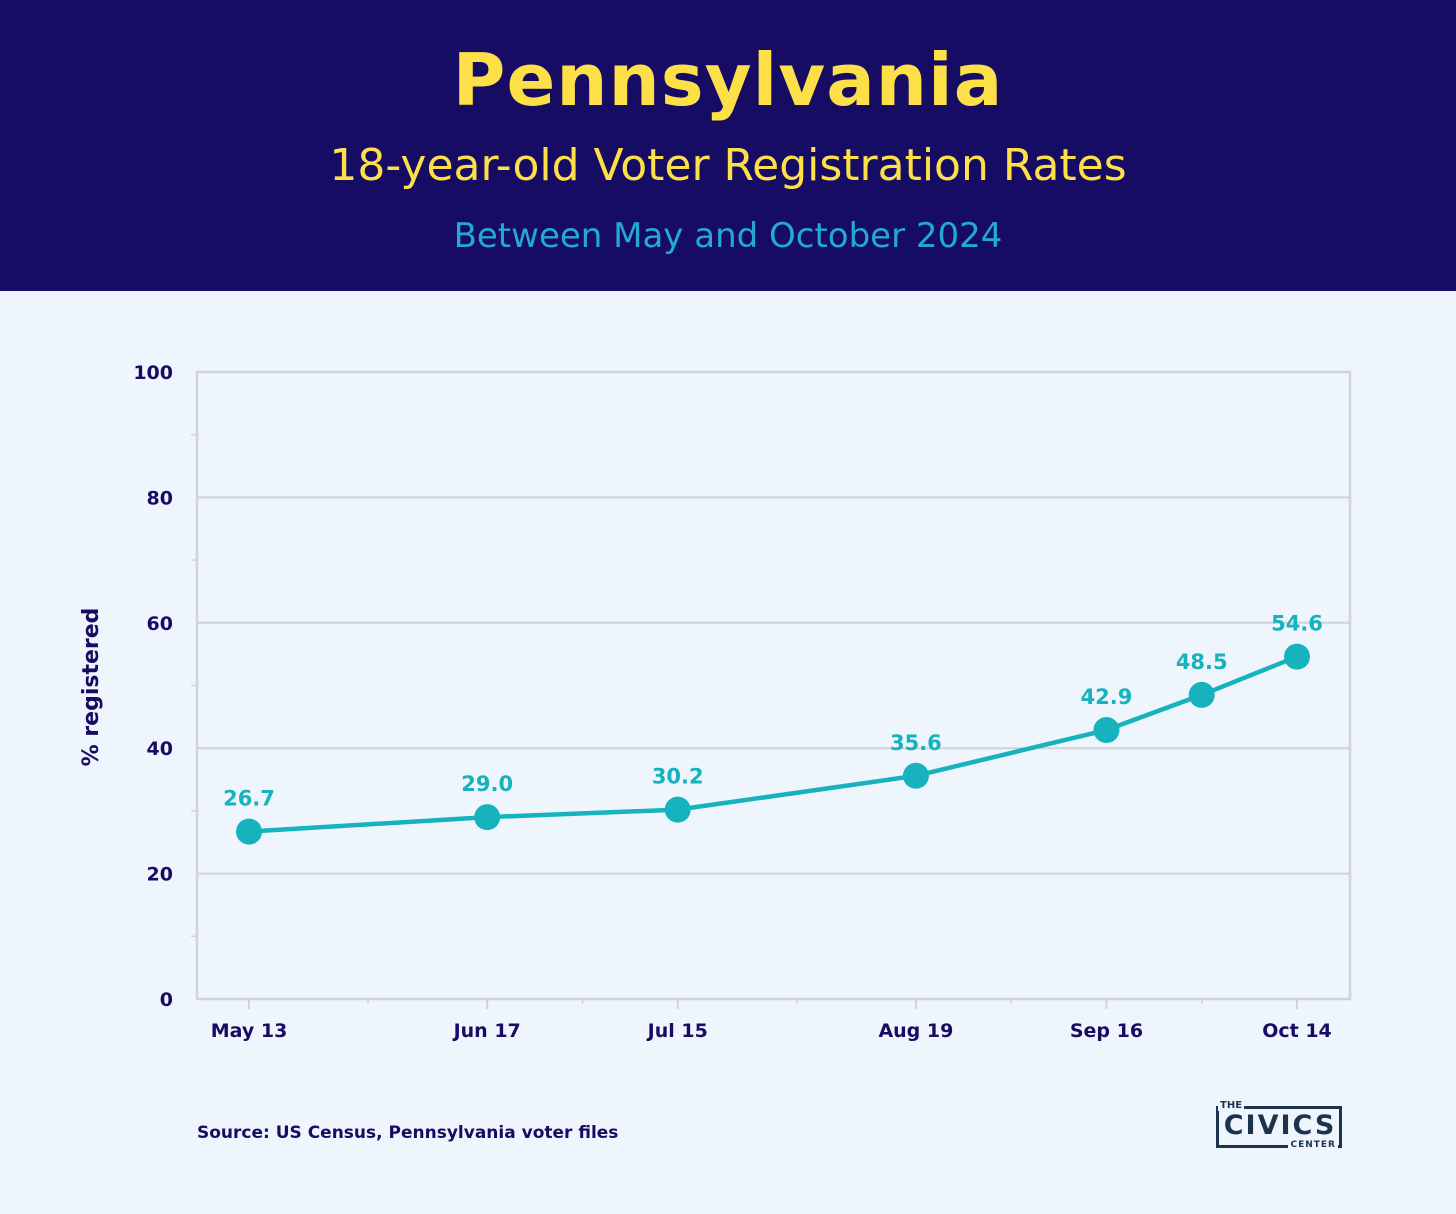 The height and width of the screenshot is (1214, 1456). I want to click on x-tick-label: Jun 17, so click(486, 1031).